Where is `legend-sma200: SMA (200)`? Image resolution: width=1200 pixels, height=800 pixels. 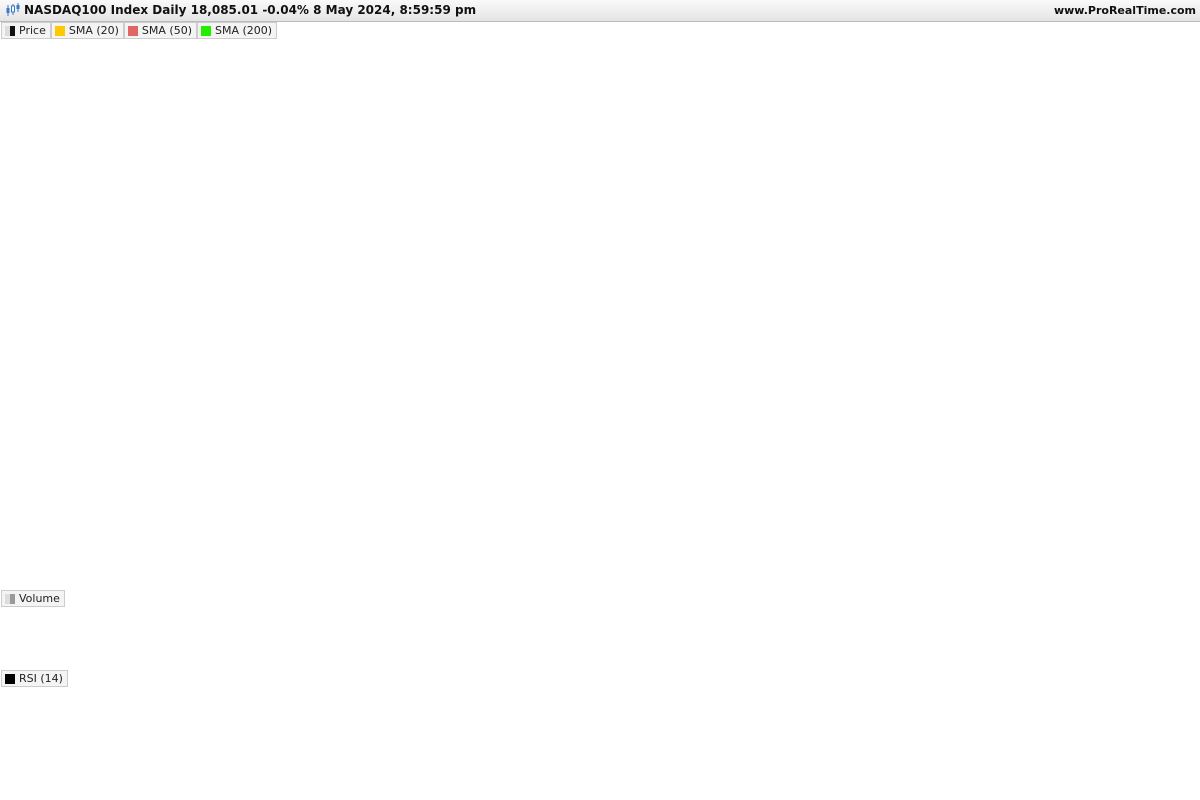
legend-sma200: SMA (200) is located at coordinates (237, 30).